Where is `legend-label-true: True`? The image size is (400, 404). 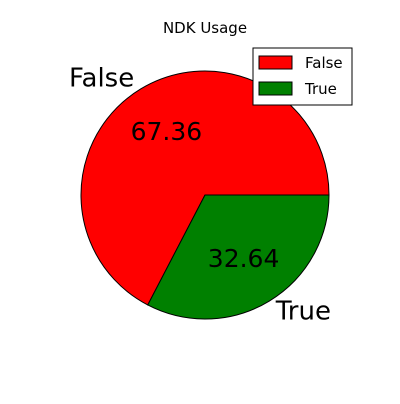
legend-label-true: True is located at coordinates (320, 89).